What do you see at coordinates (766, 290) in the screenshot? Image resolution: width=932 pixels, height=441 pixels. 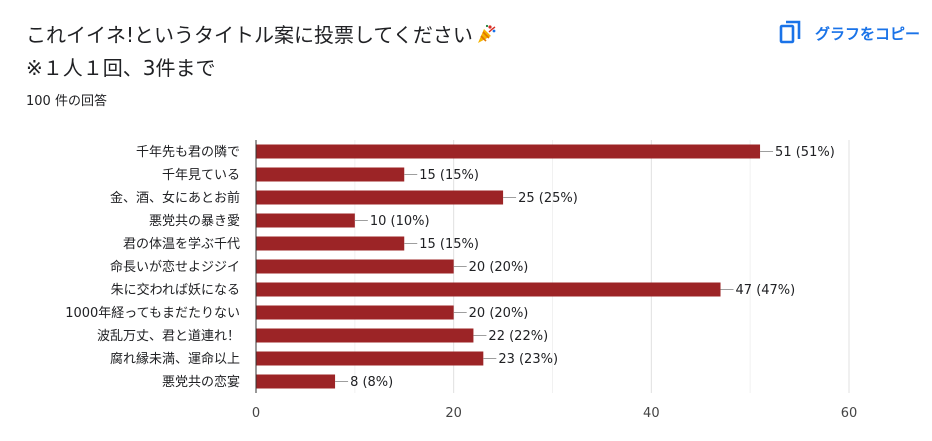 I see `data-label: 47 (47%)` at bounding box center [766, 290].